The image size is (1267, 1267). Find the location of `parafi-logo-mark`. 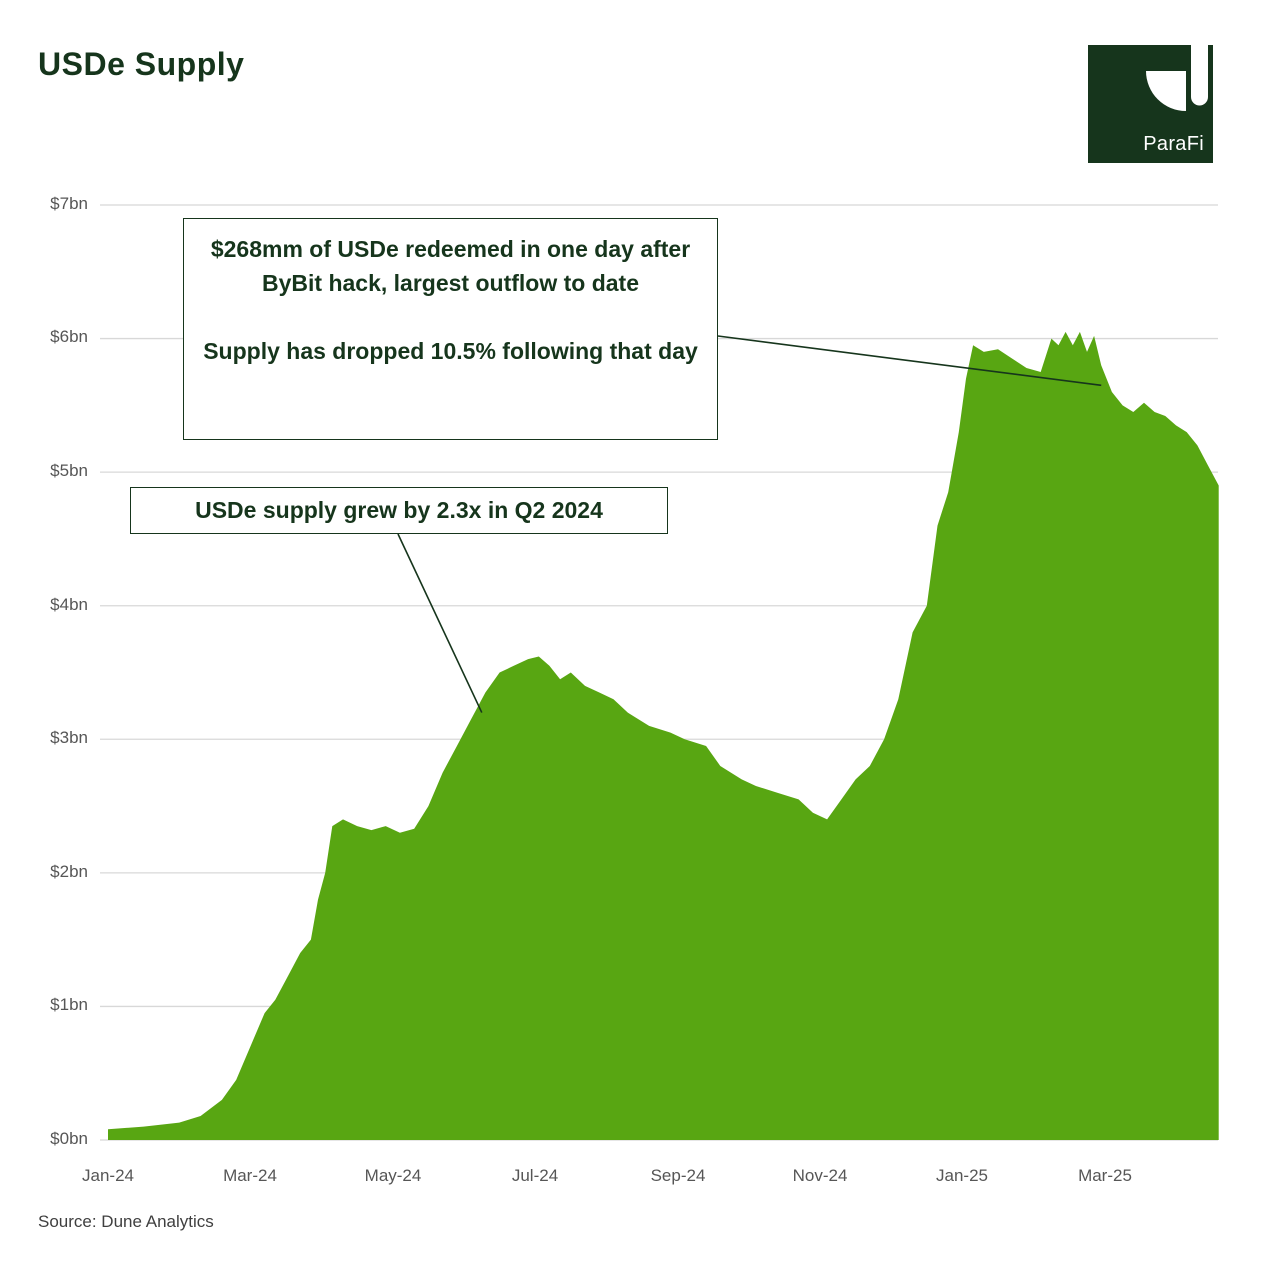

parafi-logo-mark is located at coordinates (1177, 78).